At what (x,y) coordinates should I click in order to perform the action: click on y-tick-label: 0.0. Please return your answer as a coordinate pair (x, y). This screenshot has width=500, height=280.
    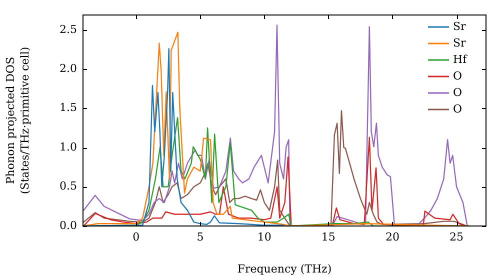
    Looking at the image, I should click on (68, 225).